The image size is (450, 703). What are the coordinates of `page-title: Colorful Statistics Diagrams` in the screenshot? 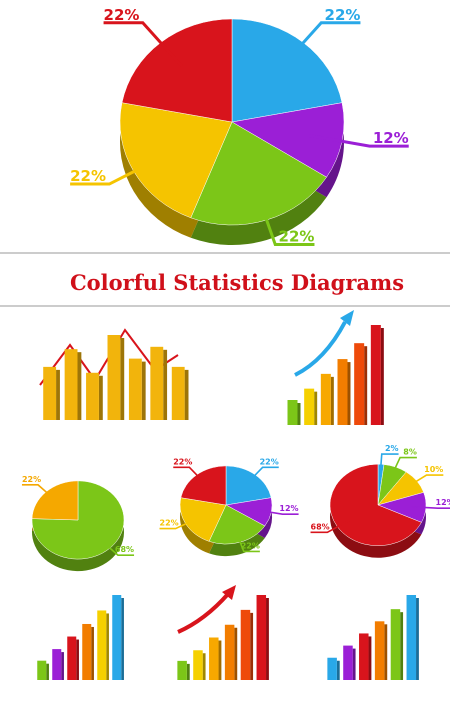 It's located at (237, 282).